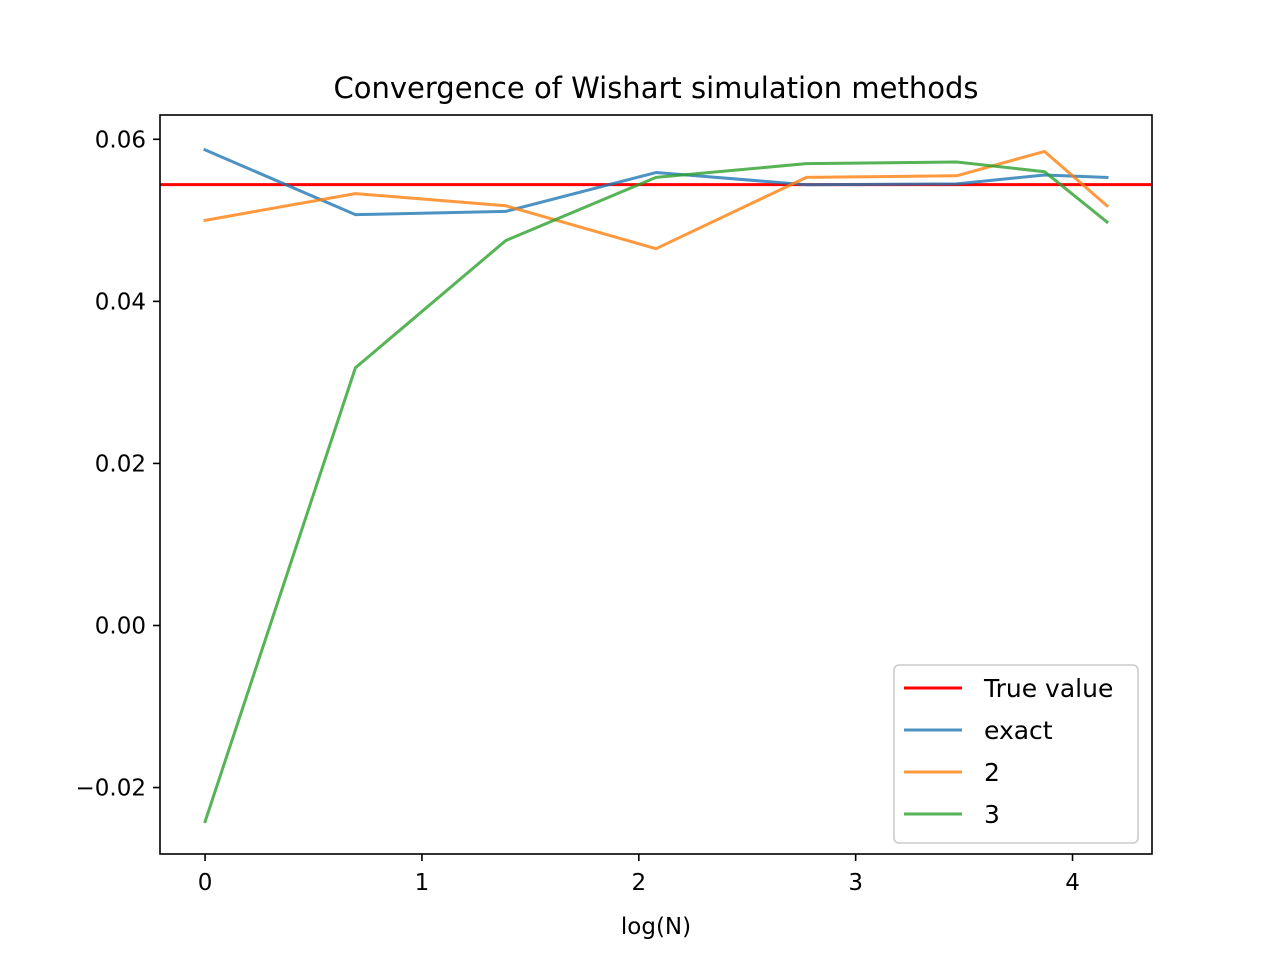 The width and height of the screenshot is (1280, 960). Describe the element at coordinates (120, 140) in the screenshot. I see `y-tick-label: 0.06` at that location.